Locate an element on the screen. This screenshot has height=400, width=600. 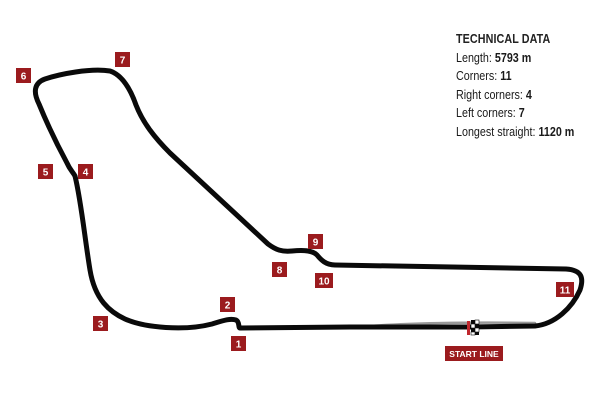
start-line-text: START LINE is located at coordinates (474, 354).